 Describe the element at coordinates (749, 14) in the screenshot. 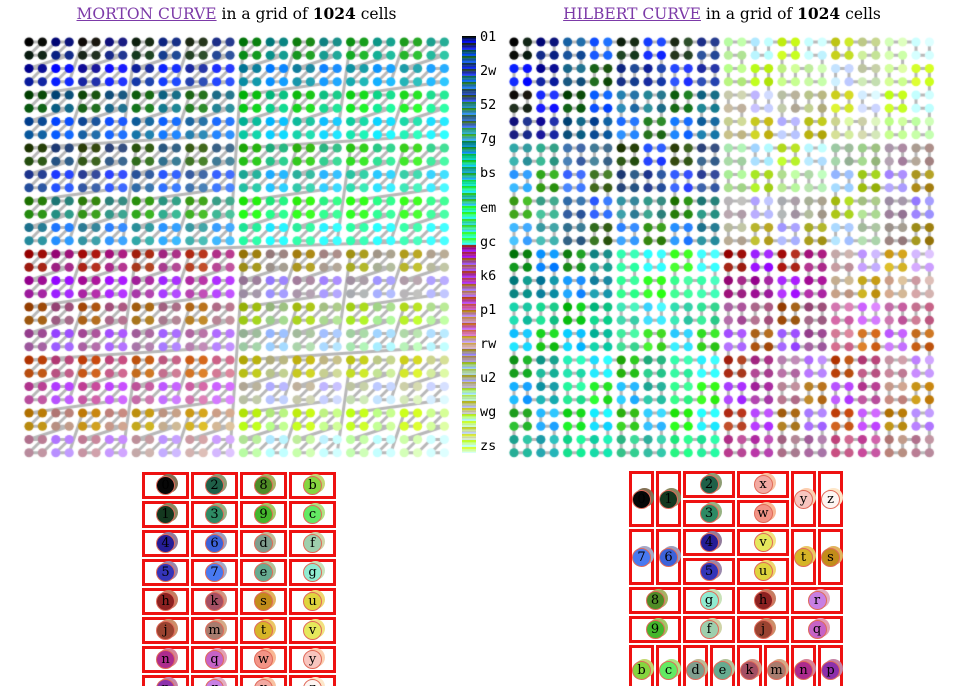

I see `hilbert-title-mid: in a grid of` at that location.